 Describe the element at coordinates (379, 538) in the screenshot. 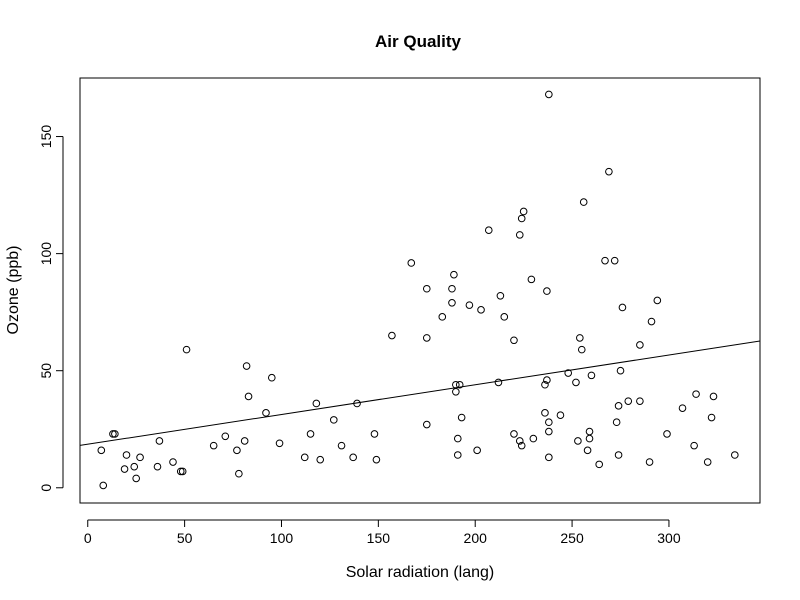

I see `x-tick-label: 150` at that location.